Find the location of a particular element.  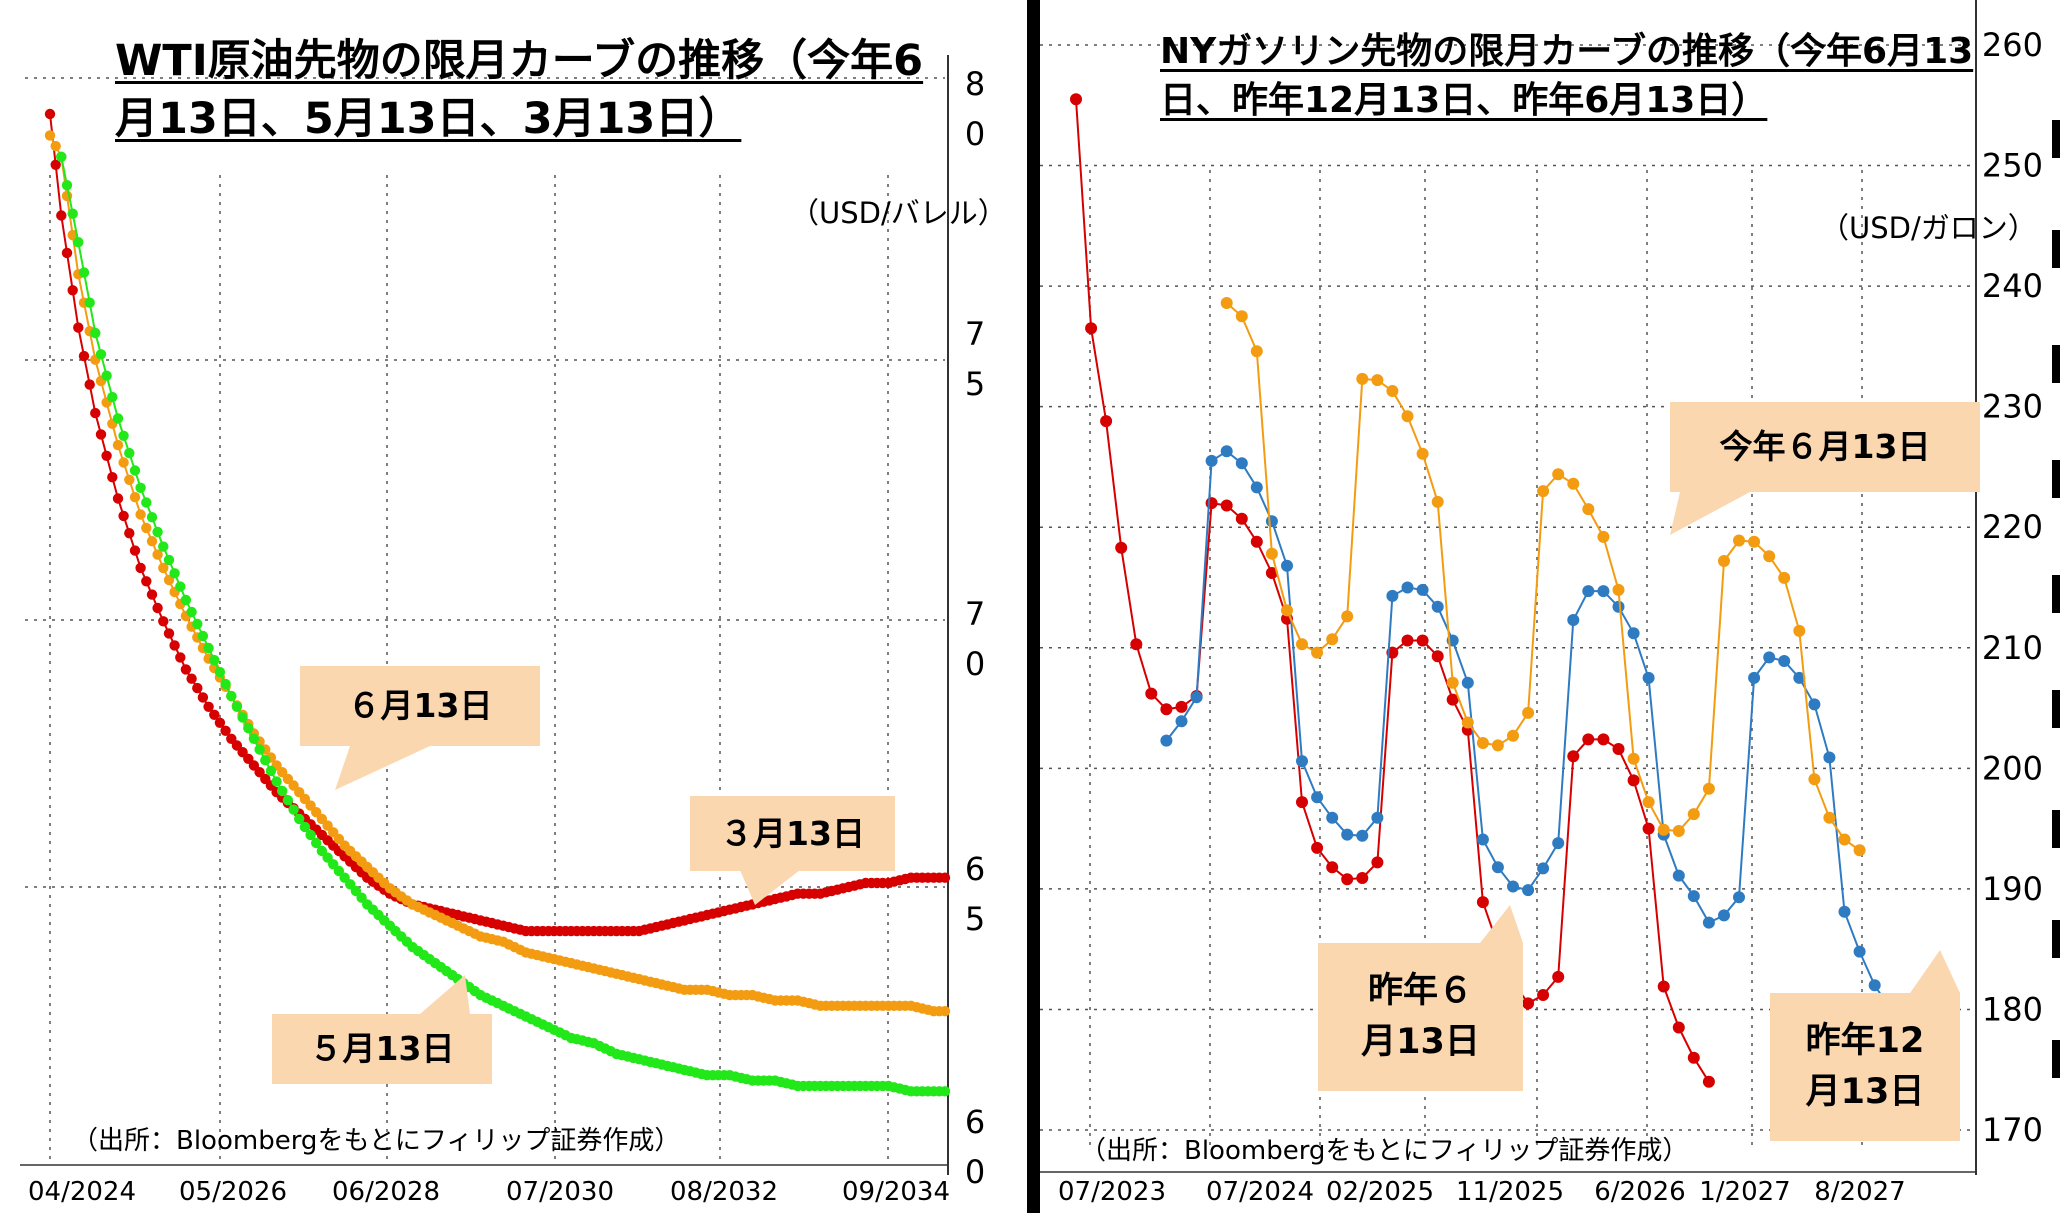

callout-this-year-jun13: 今年６月13日 is located at coordinates (1825, 447).